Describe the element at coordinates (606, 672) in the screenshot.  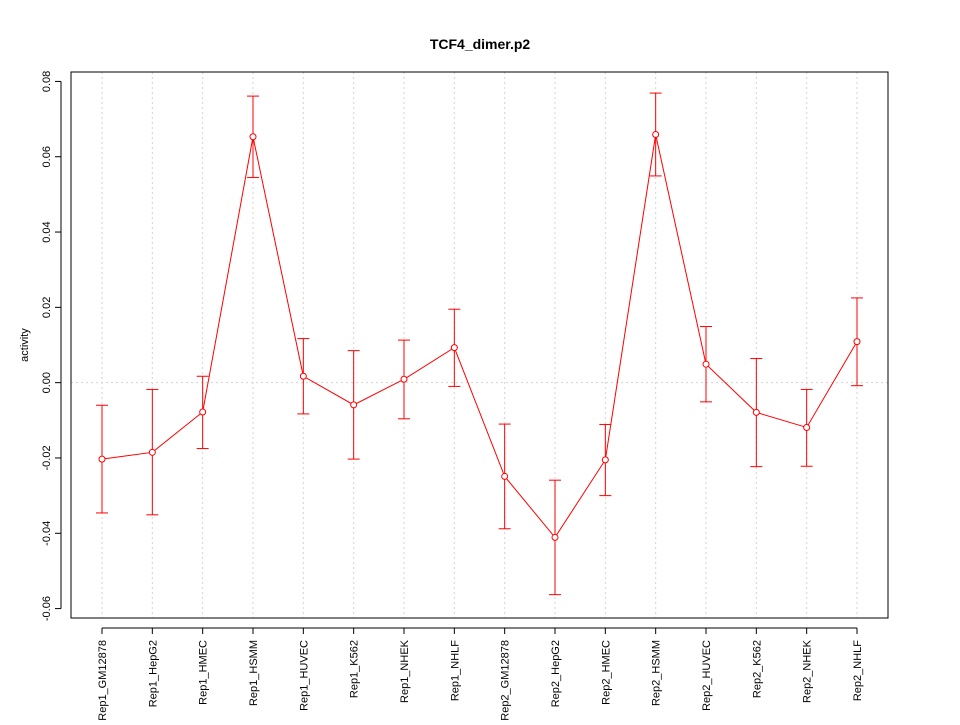
I see `x-tick-label: Rep2_HMEC` at that location.